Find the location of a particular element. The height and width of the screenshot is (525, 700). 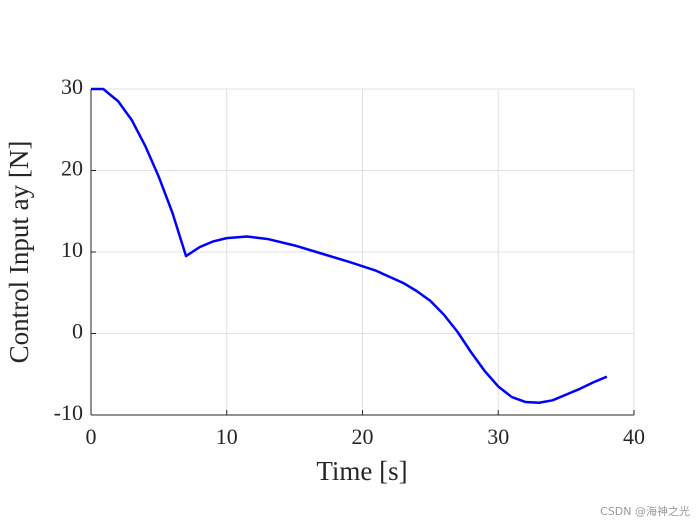

y-tick-label: 20 is located at coordinates (72, 168).